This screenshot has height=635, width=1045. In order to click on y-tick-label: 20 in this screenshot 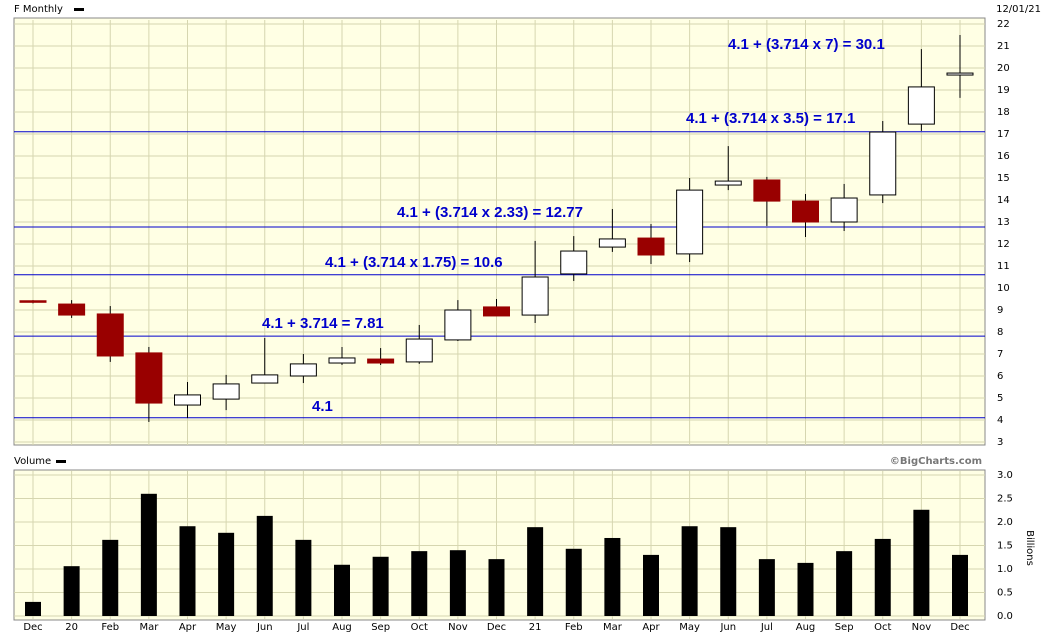, I will do `click(1003, 68)`.